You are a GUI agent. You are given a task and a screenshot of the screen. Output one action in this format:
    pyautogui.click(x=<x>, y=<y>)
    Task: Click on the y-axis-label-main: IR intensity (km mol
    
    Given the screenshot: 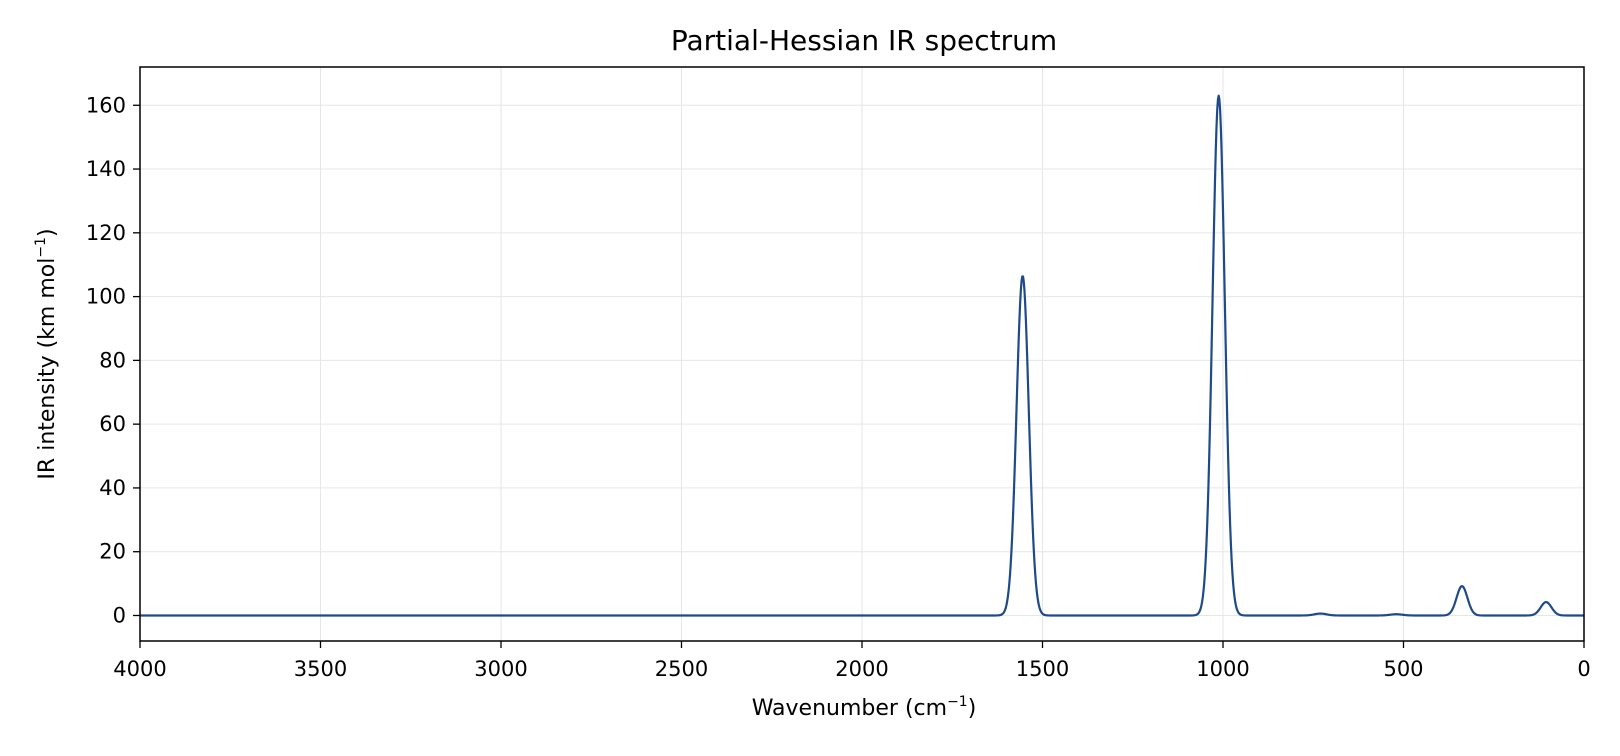 What is the action you would take?
    pyautogui.click(x=47, y=369)
    